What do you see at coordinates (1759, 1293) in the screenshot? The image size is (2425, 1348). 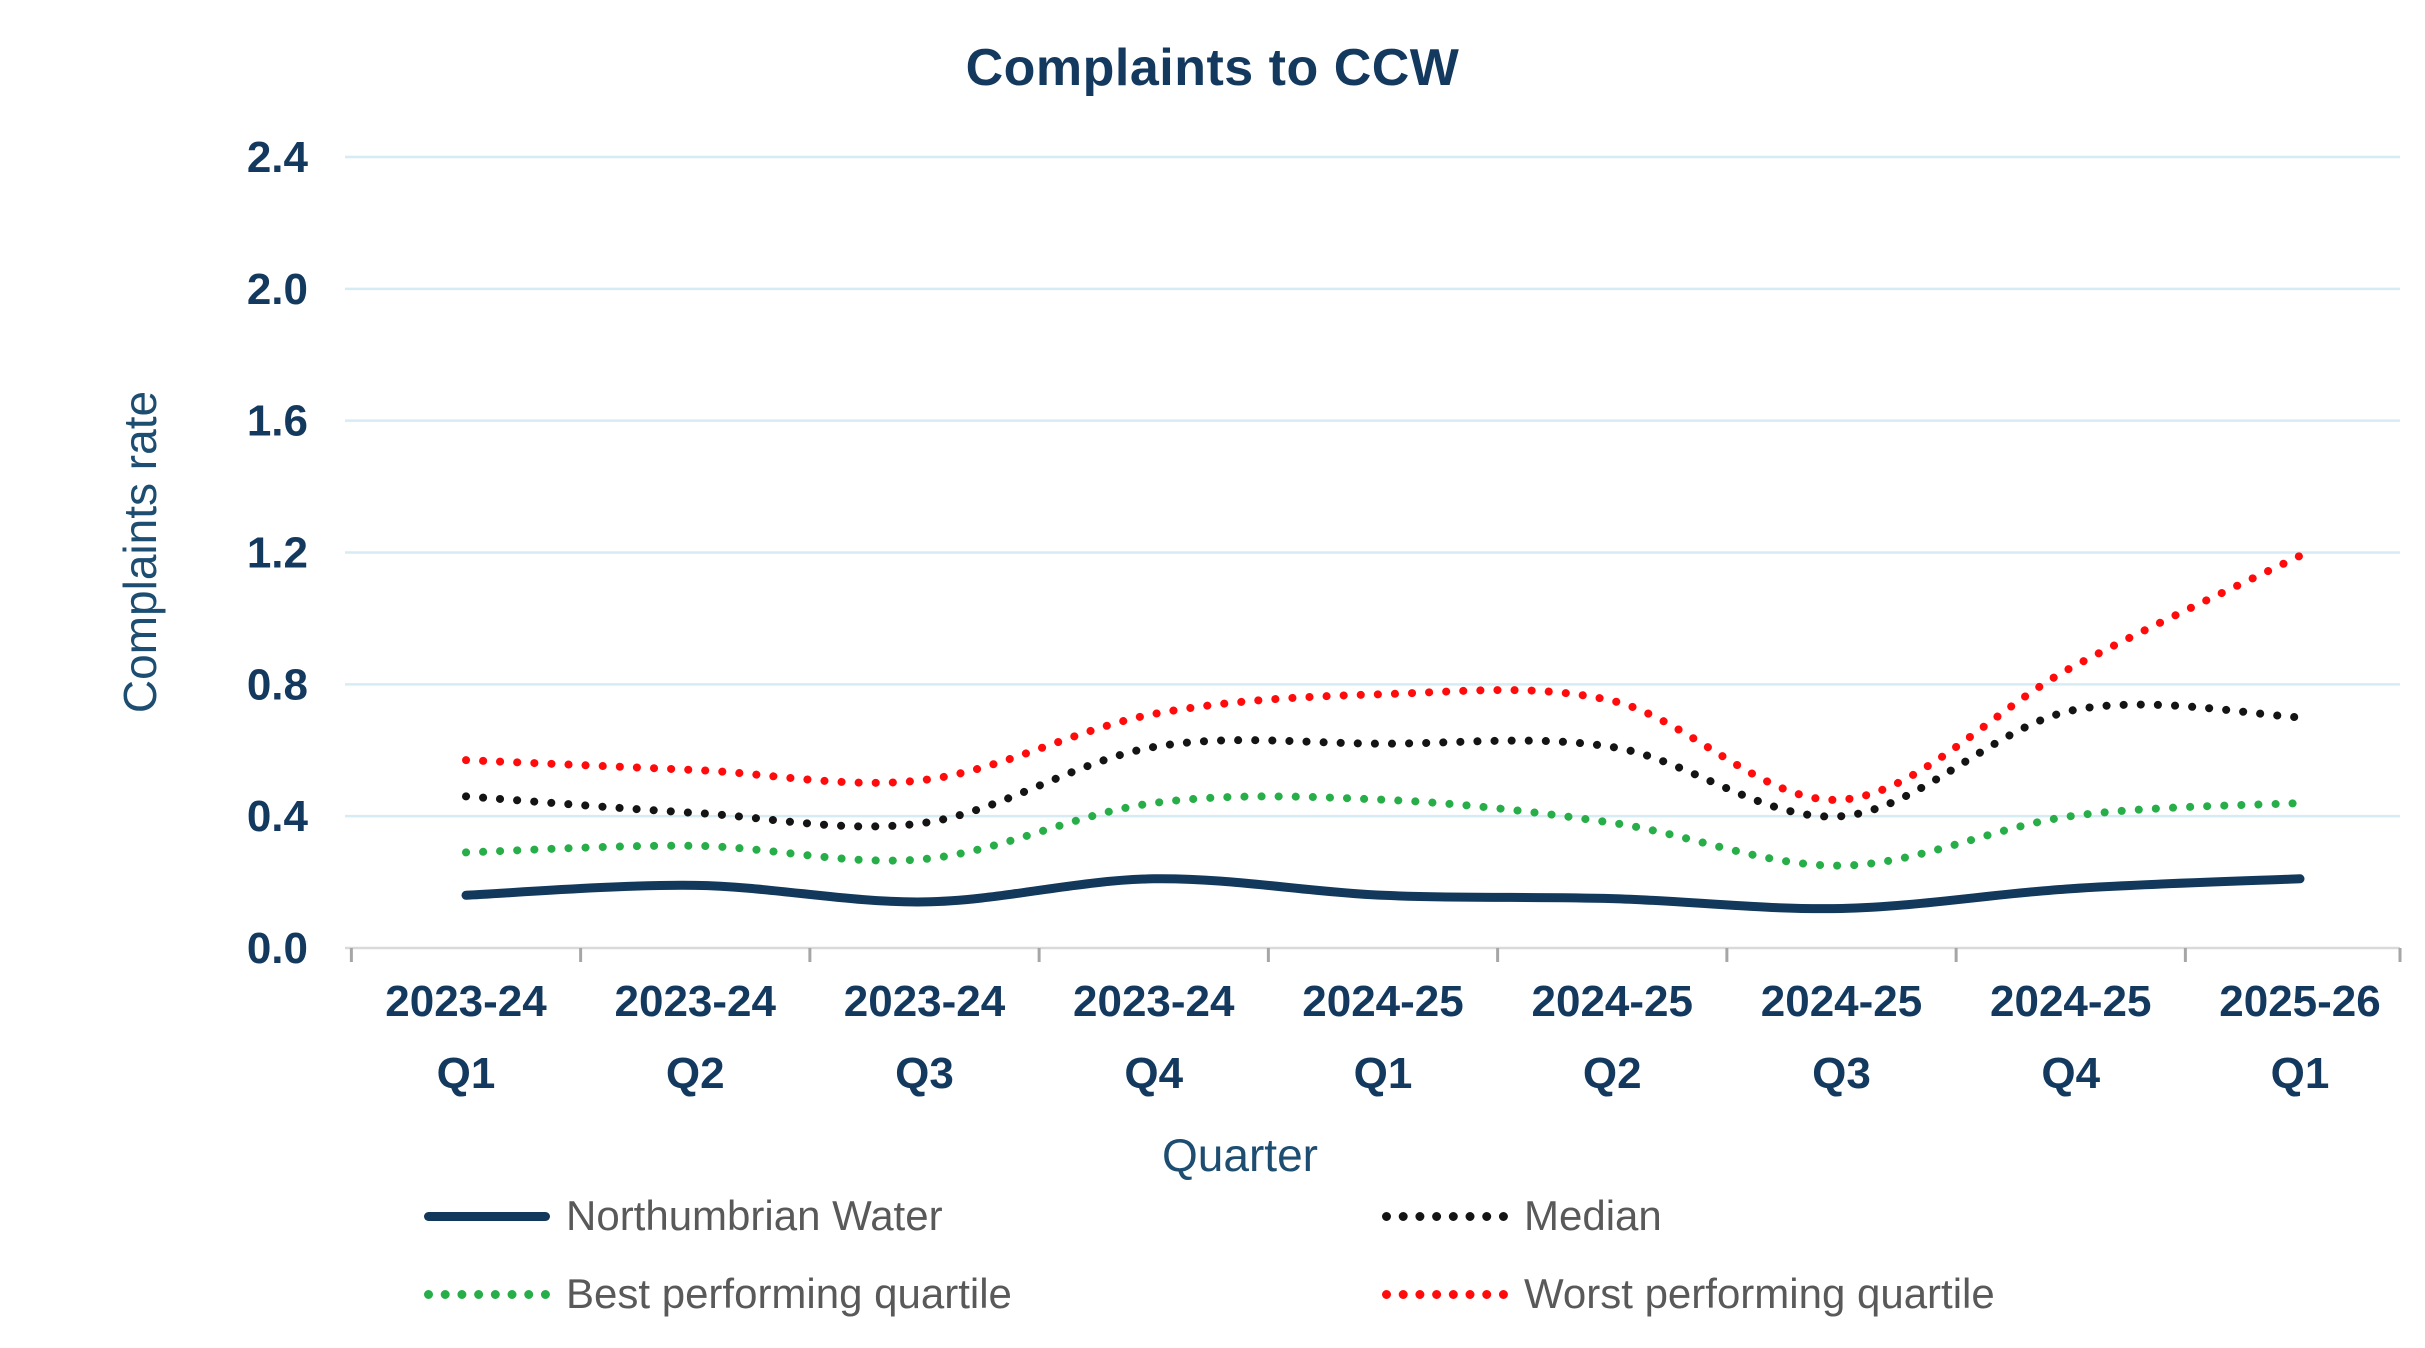 I see `legend-label: Worst performing quartile` at bounding box center [1759, 1293].